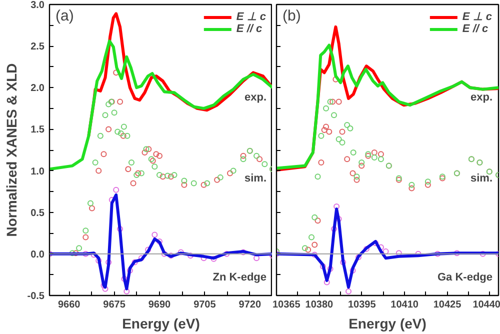  What do you see at coordinates (250, 305) in the screenshot?
I see `x-tick-label: 9720` at bounding box center [250, 305].